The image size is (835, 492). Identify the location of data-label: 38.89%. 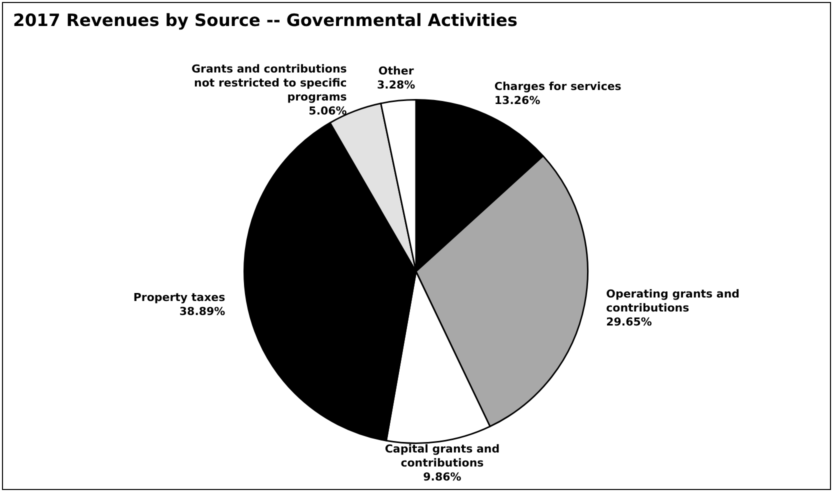
(202, 311).